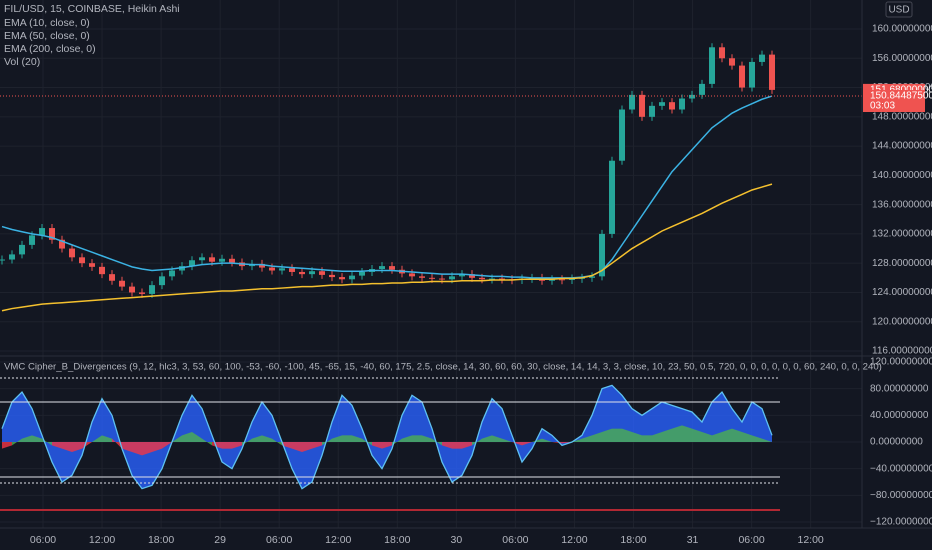 Image resolution: width=932 pixels, height=550 pixels. I want to click on currency: USD, so click(898, 10).